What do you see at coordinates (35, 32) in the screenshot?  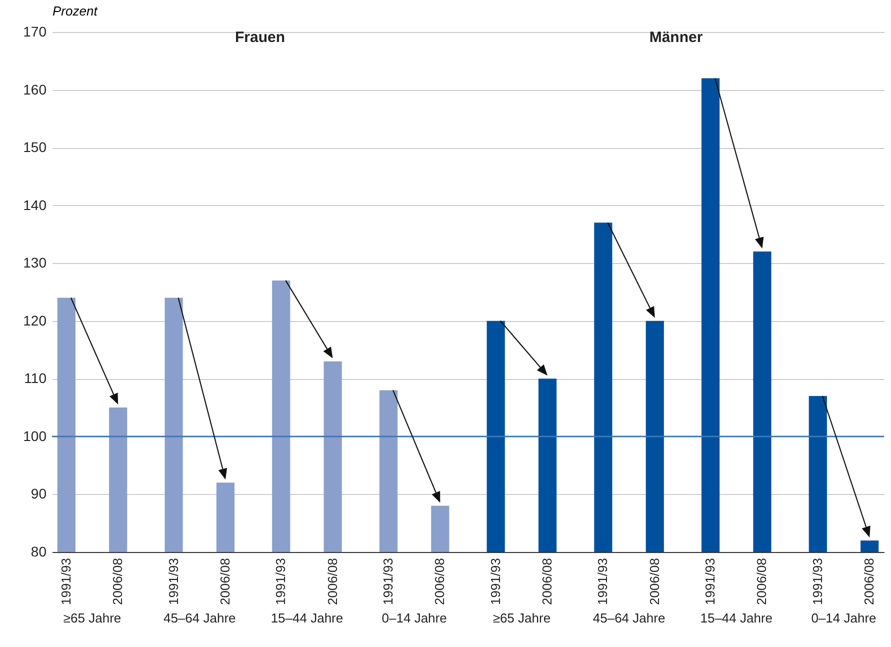 I see `y-tick-label: 170` at bounding box center [35, 32].